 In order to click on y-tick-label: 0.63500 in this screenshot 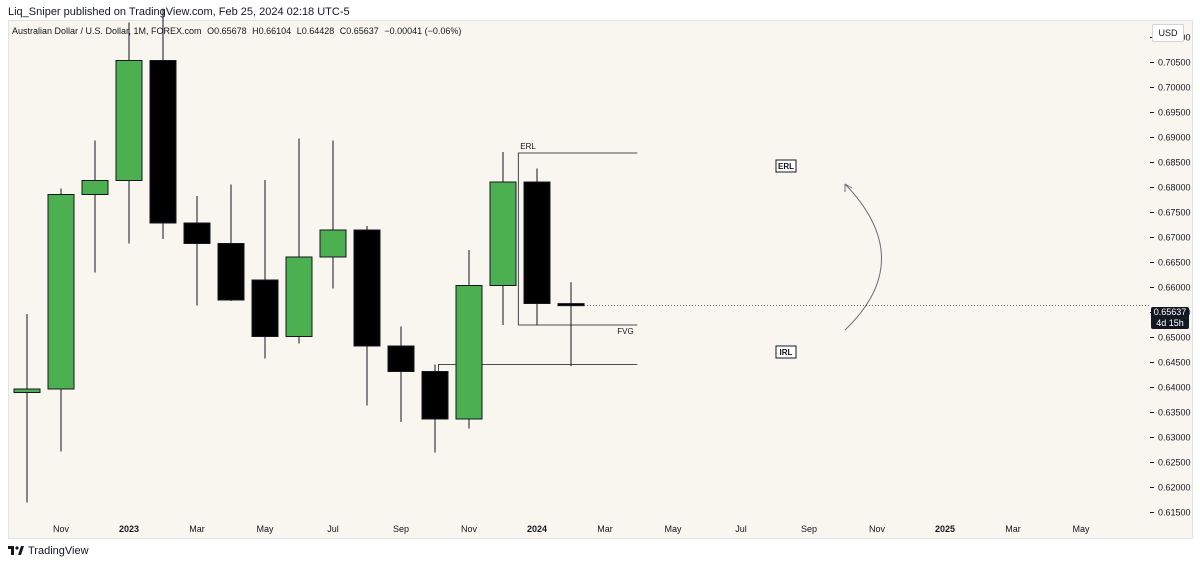, I will do `click(1174, 413)`.